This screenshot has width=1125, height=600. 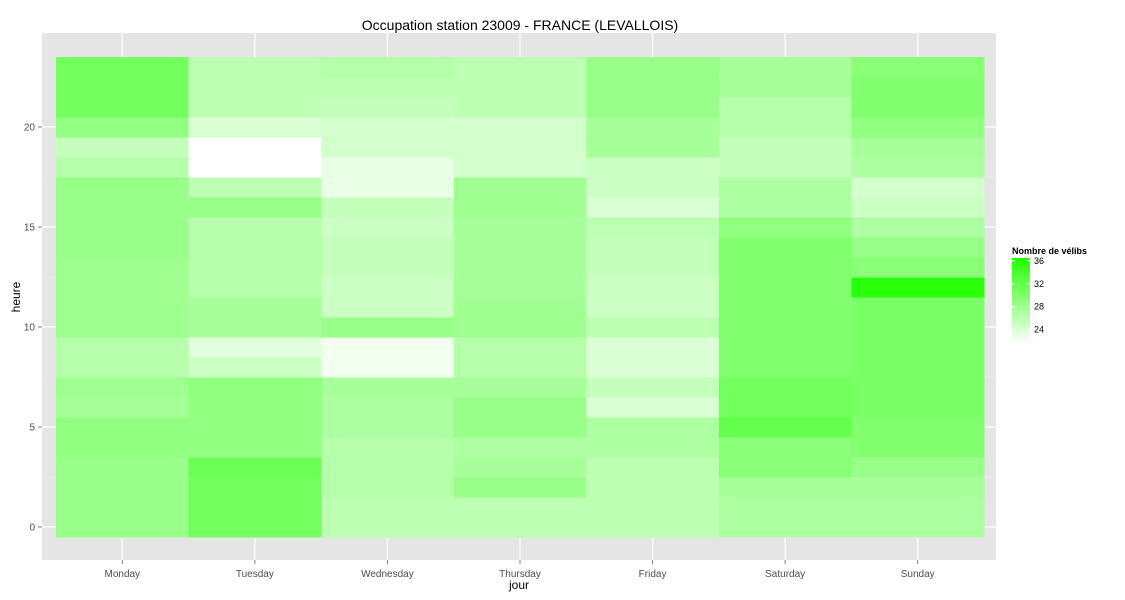 I want to click on x-tick-label: Thursday, so click(x=520, y=574).